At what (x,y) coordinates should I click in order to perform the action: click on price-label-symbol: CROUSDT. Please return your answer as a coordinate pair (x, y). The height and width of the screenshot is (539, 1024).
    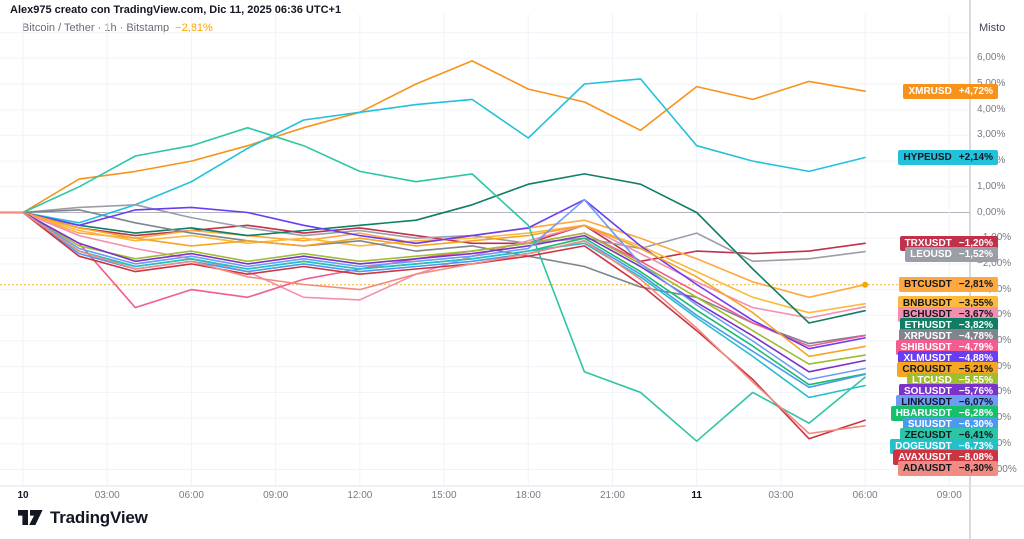
    Looking at the image, I should click on (927, 370).